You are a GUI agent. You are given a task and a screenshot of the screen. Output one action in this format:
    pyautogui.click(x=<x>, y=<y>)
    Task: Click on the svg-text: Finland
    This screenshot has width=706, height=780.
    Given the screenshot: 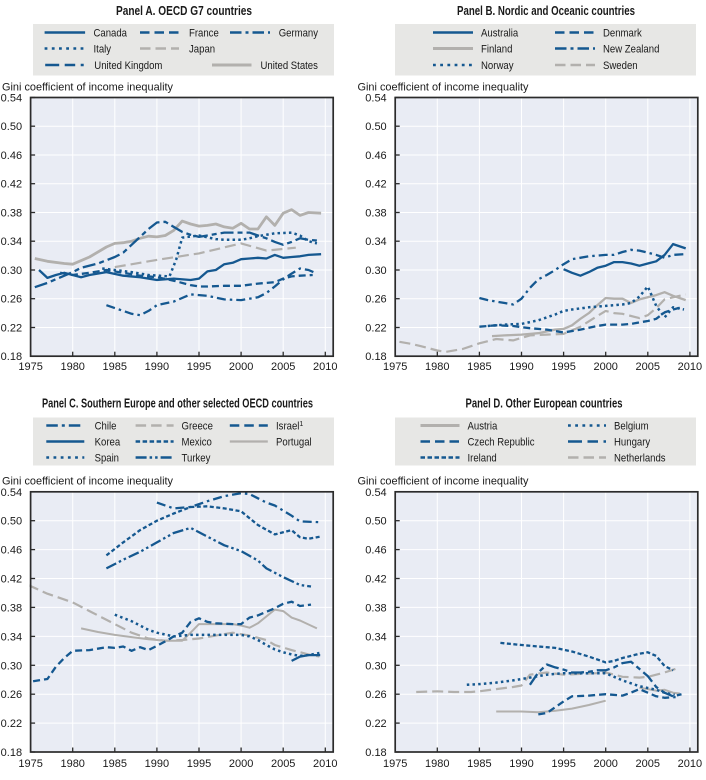 What is the action you would take?
    pyautogui.click(x=496, y=49)
    